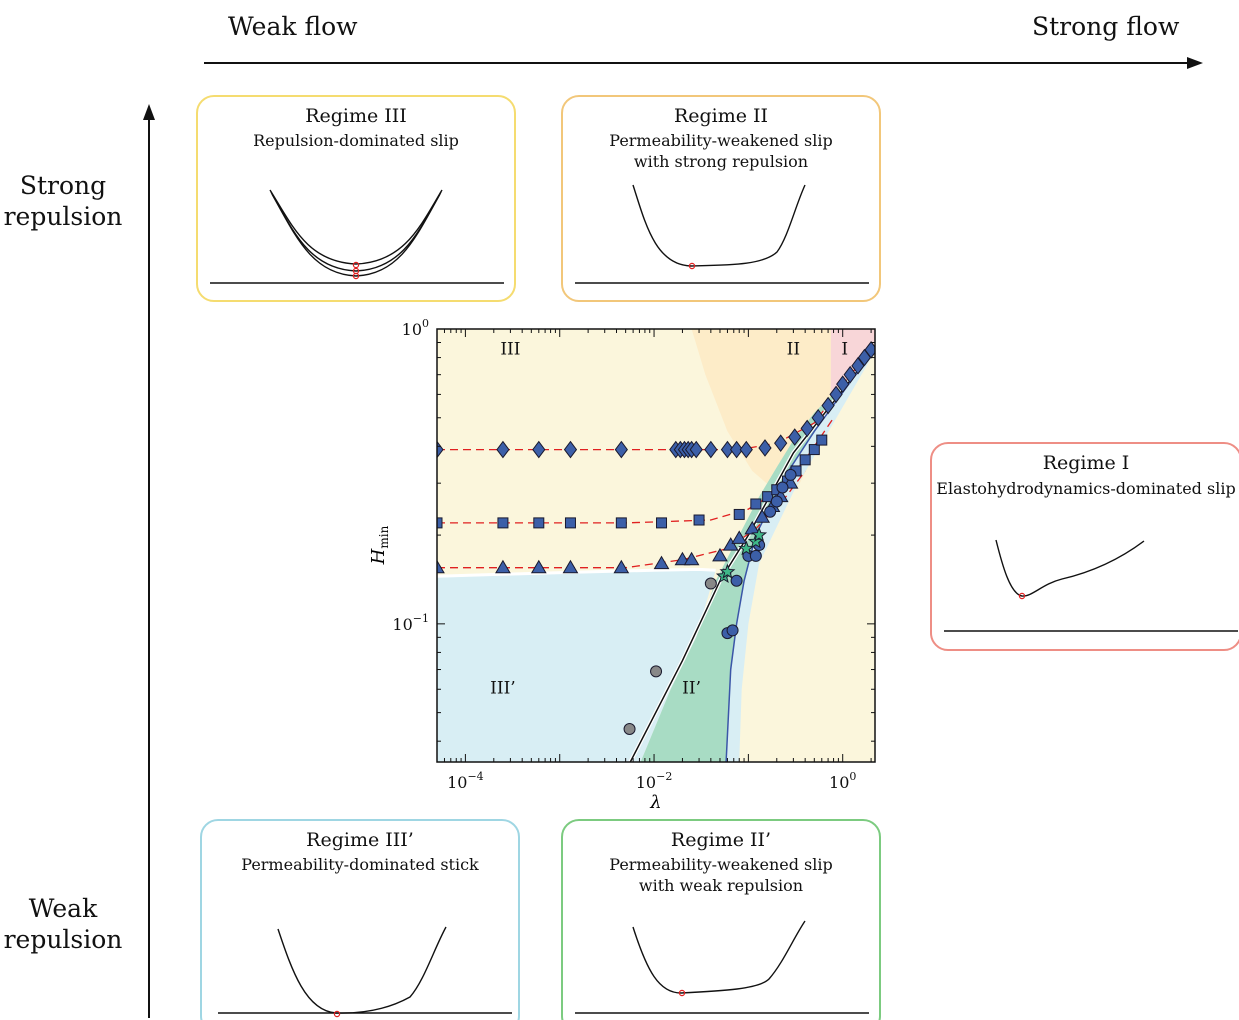 This screenshot has height=1020, width=1239. What do you see at coordinates (360, 864) in the screenshot?
I see `regime-III-prime-subtitle: Permeability-dominated stick` at bounding box center [360, 864].